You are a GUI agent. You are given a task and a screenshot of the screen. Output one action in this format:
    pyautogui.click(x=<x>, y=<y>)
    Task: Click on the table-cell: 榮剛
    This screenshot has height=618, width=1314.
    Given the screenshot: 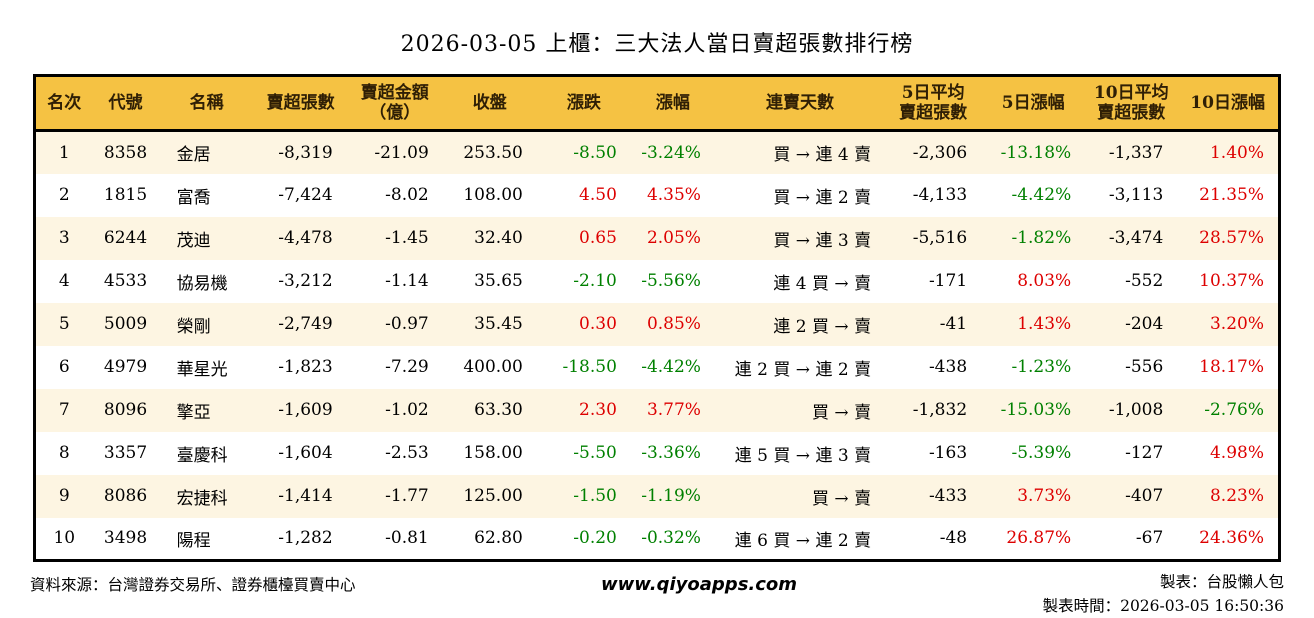 What is the action you would take?
    pyautogui.click(x=193, y=326)
    